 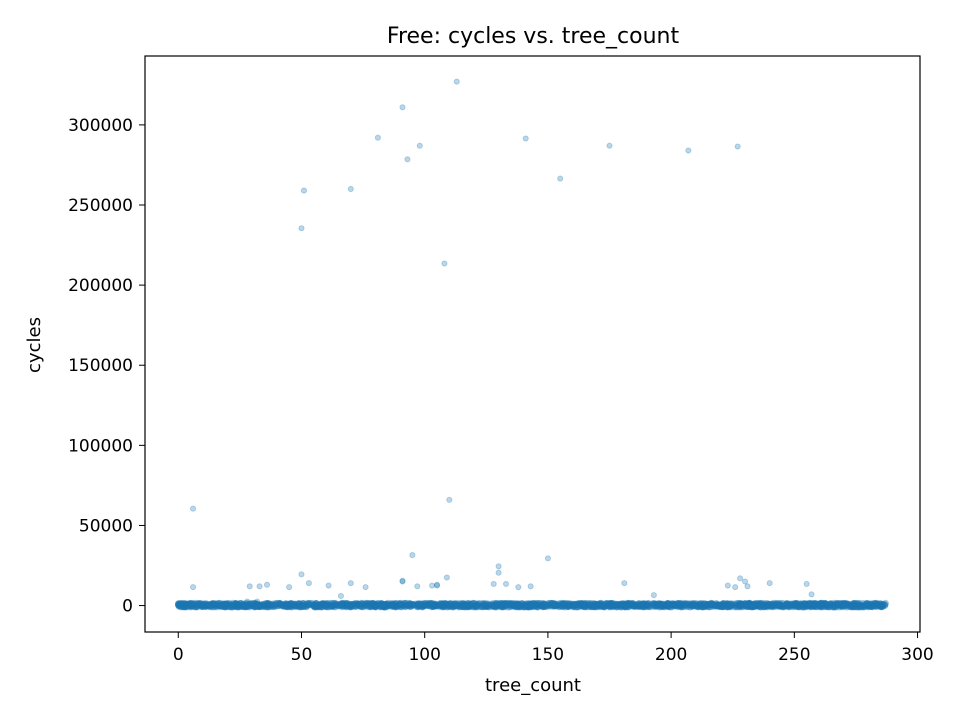 I want to click on x-tick-label: 0, so click(x=178, y=655).